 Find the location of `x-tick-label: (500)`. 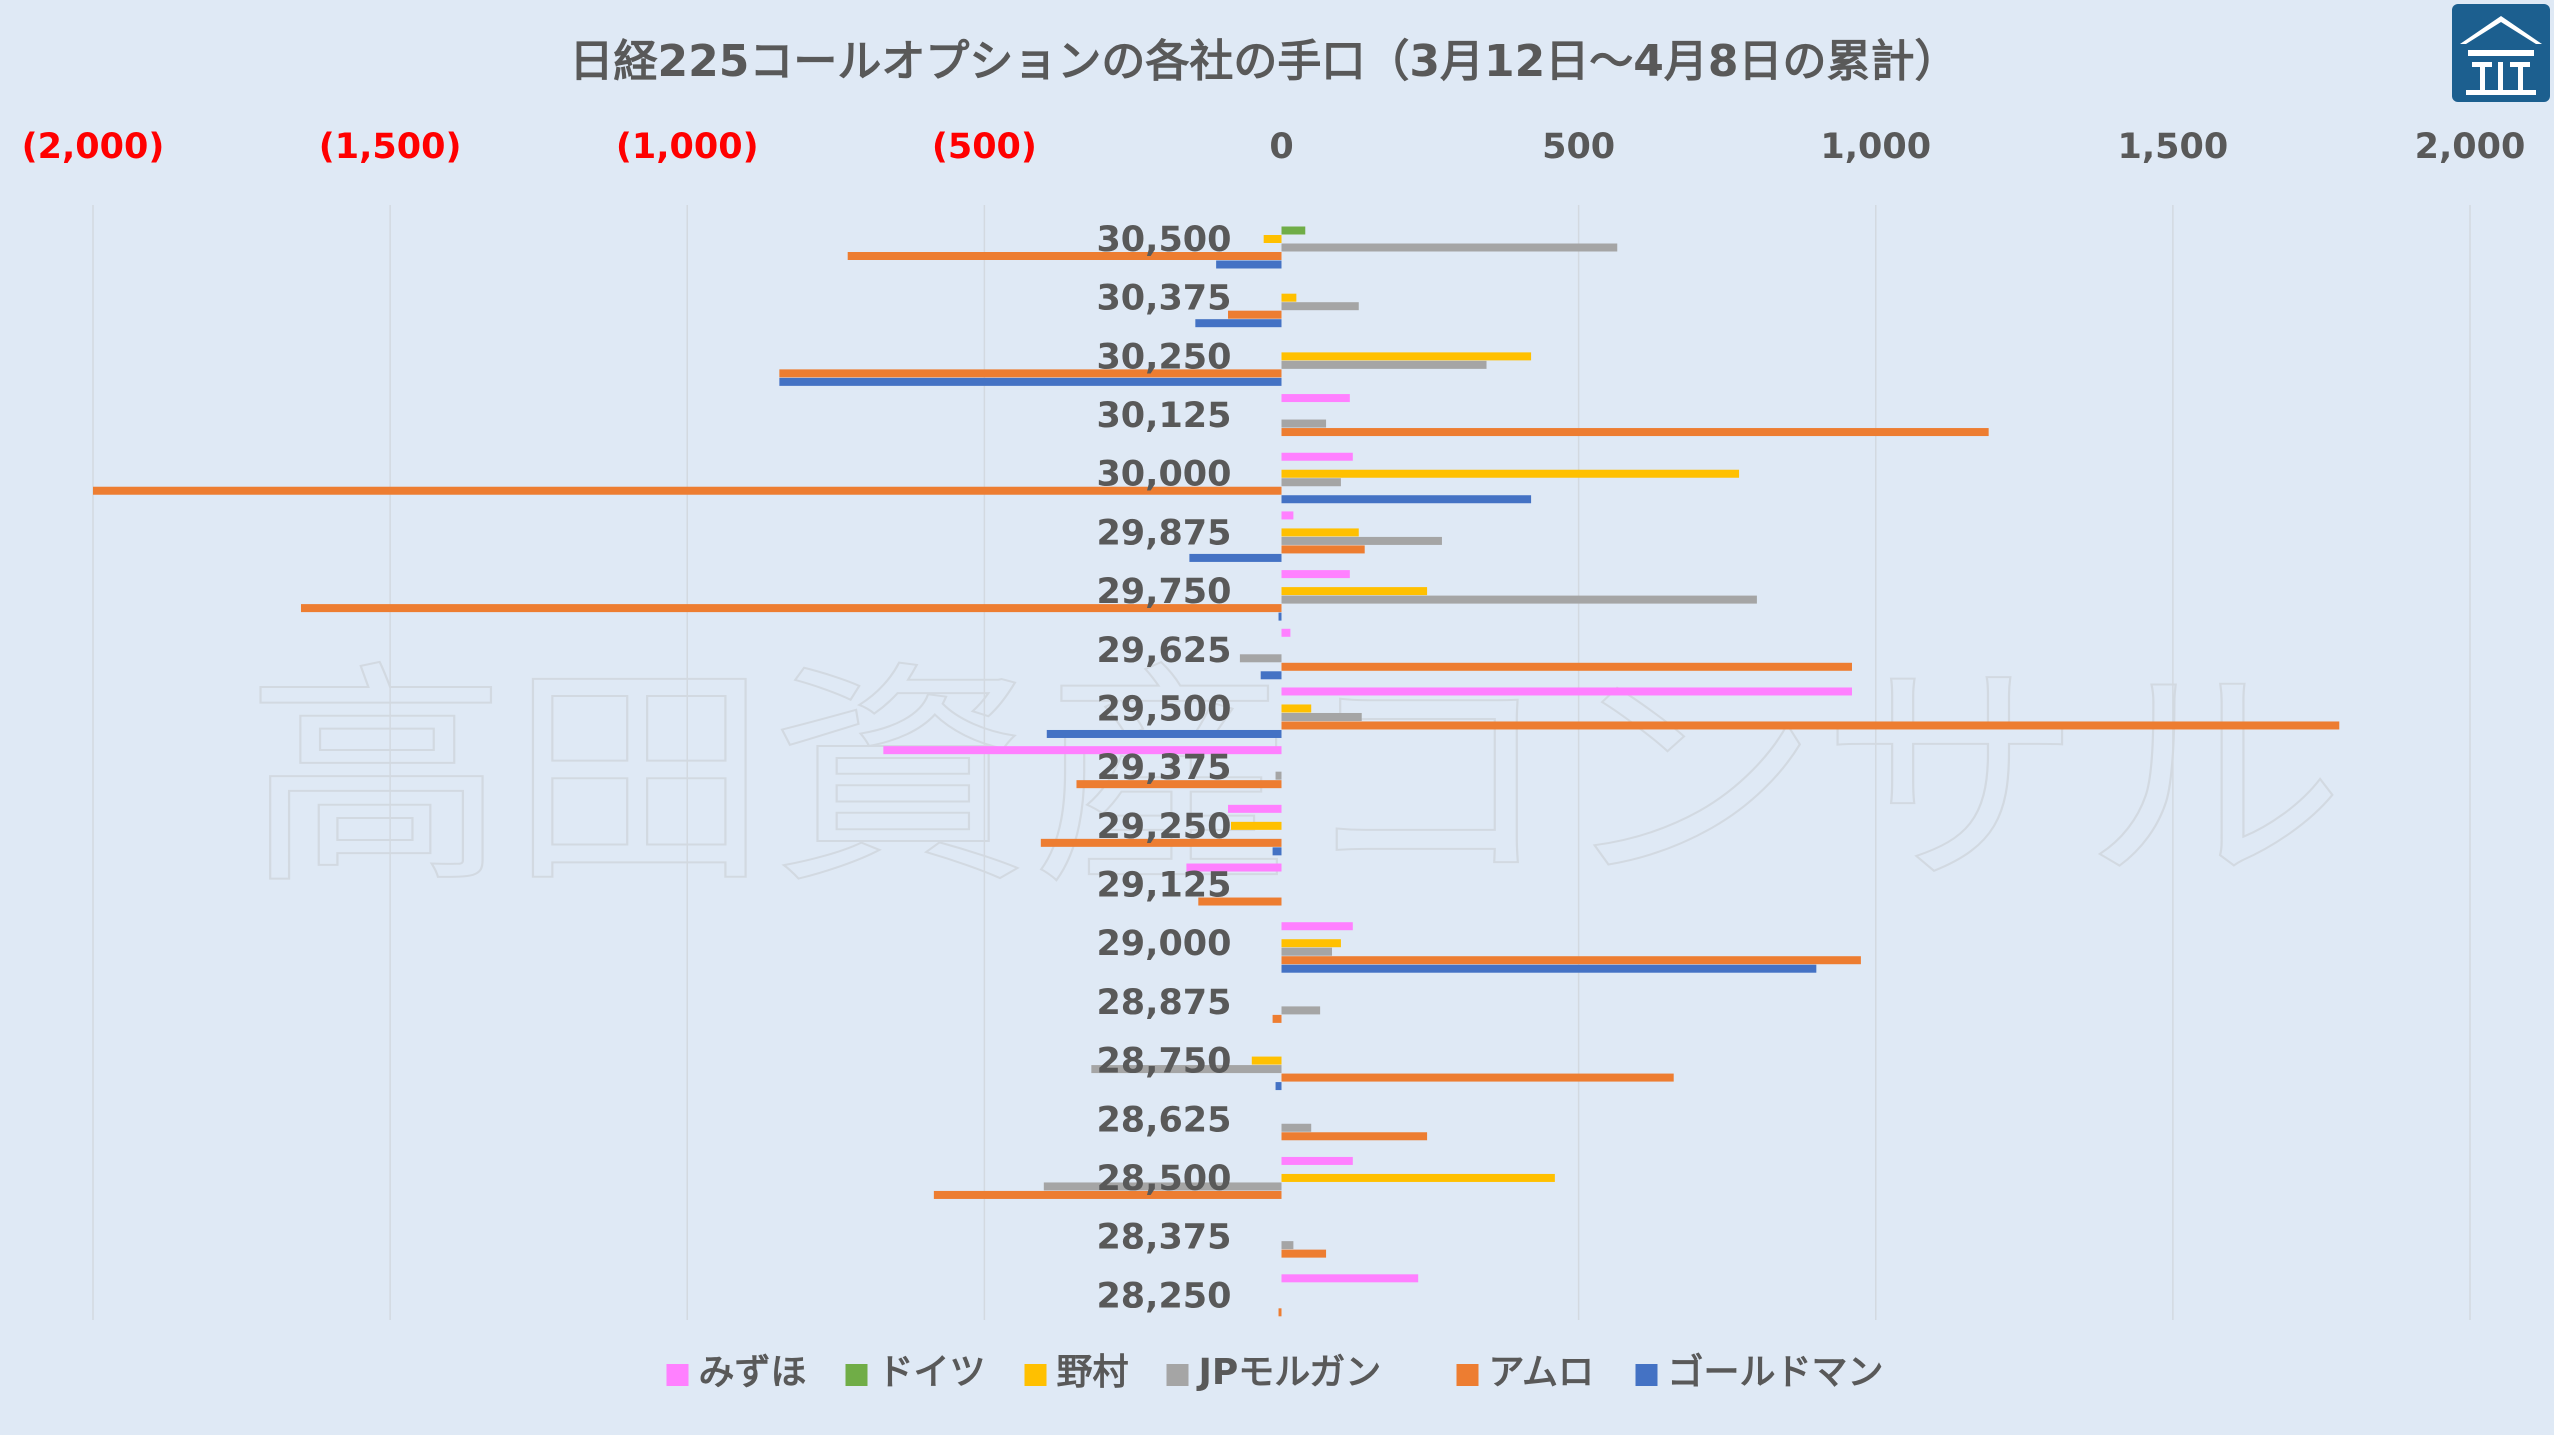

x-tick-label: (500) is located at coordinates (984, 147).